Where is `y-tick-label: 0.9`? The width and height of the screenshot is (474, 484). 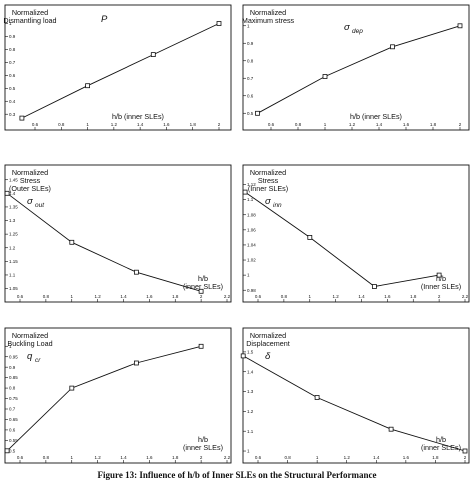 y-tick-label: 0.9 is located at coordinates (12, 367).